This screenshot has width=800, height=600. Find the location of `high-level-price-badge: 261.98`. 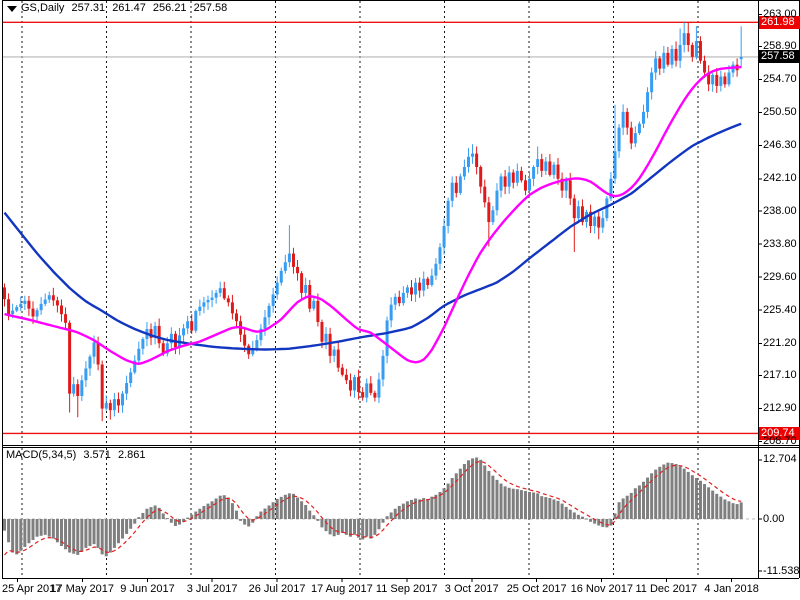

high-level-price-badge: 261.98 is located at coordinates (779, 22).